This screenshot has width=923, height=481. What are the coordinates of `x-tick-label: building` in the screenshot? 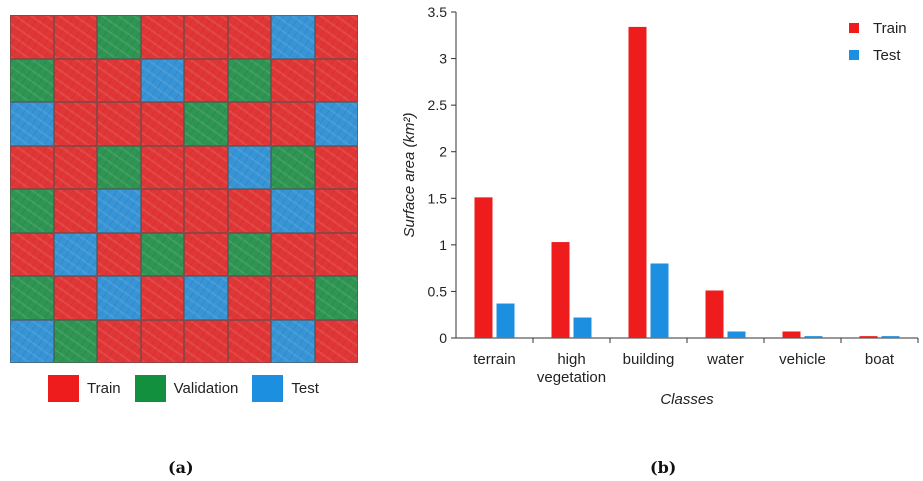 It's located at (649, 359).